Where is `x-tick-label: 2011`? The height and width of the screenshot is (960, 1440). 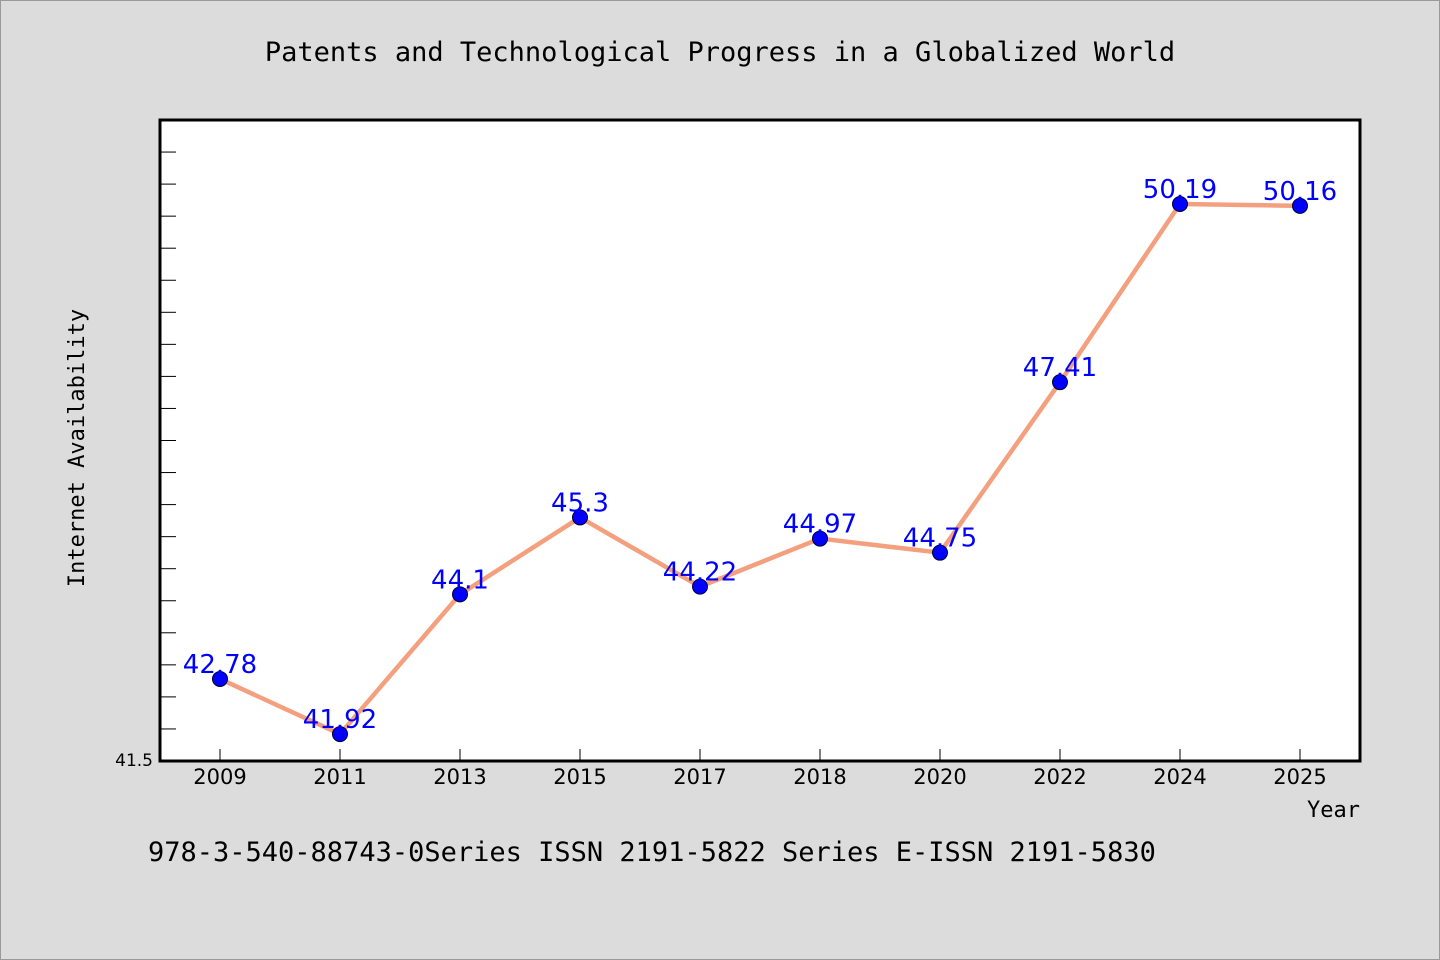 x-tick-label: 2011 is located at coordinates (339, 777).